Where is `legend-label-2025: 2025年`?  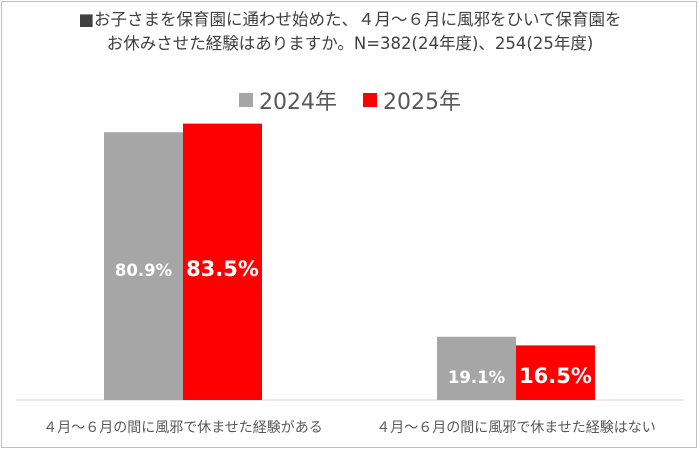
legend-label-2025: 2025年 is located at coordinates (422, 102).